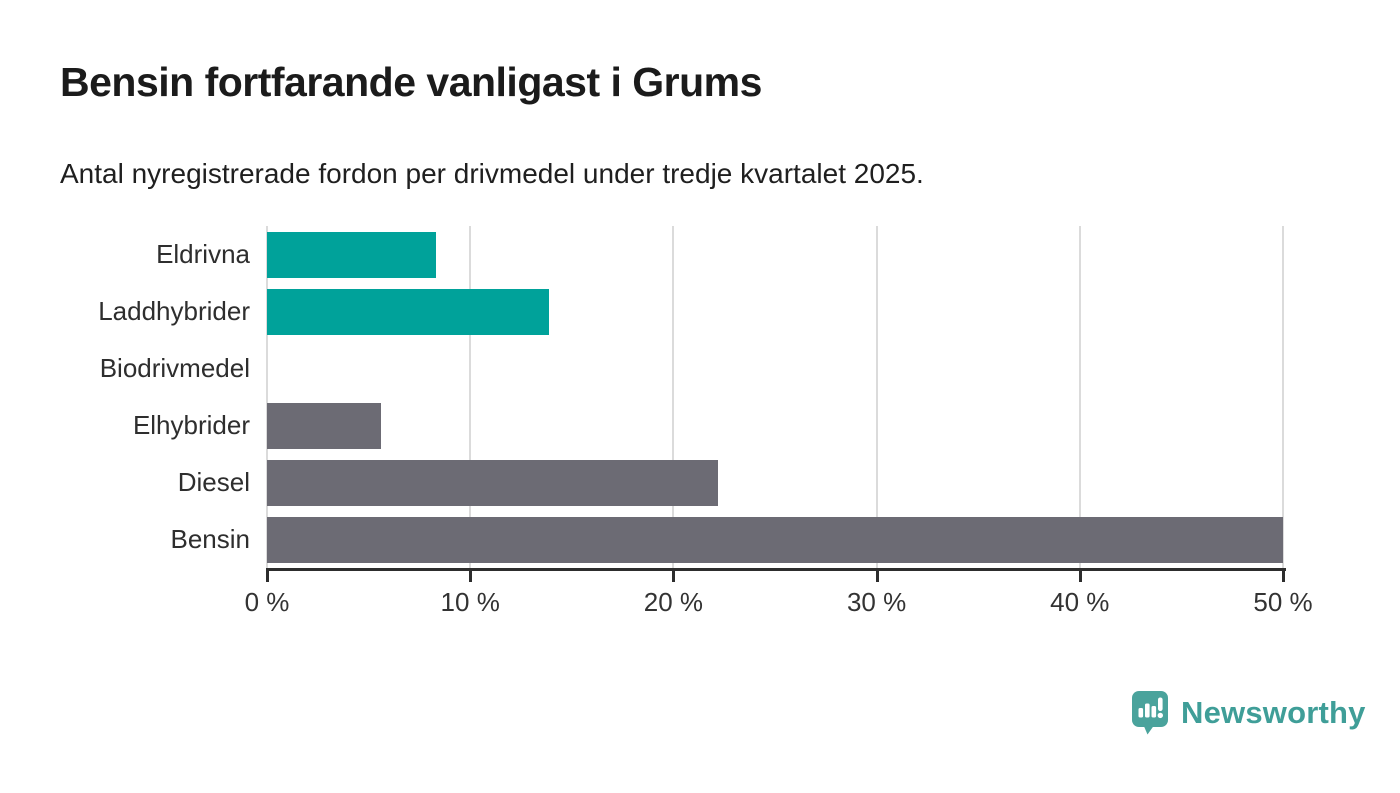  What do you see at coordinates (1080, 602) in the screenshot?
I see `x-axis-tick-label: 40 %` at bounding box center [1080, 602].